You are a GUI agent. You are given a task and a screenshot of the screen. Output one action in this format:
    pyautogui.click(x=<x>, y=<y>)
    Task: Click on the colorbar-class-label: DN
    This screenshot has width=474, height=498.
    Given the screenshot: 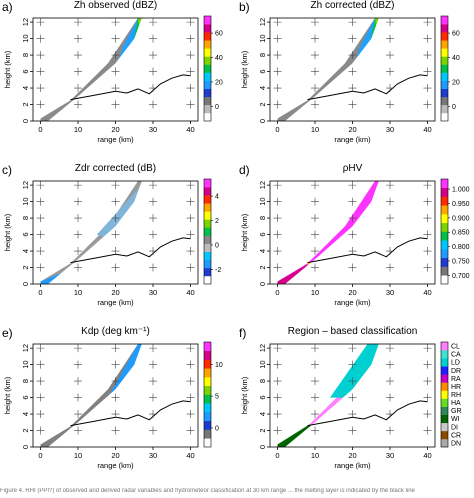 What is the action you would take?
    pyautogui.click(x=456, y=443)
    